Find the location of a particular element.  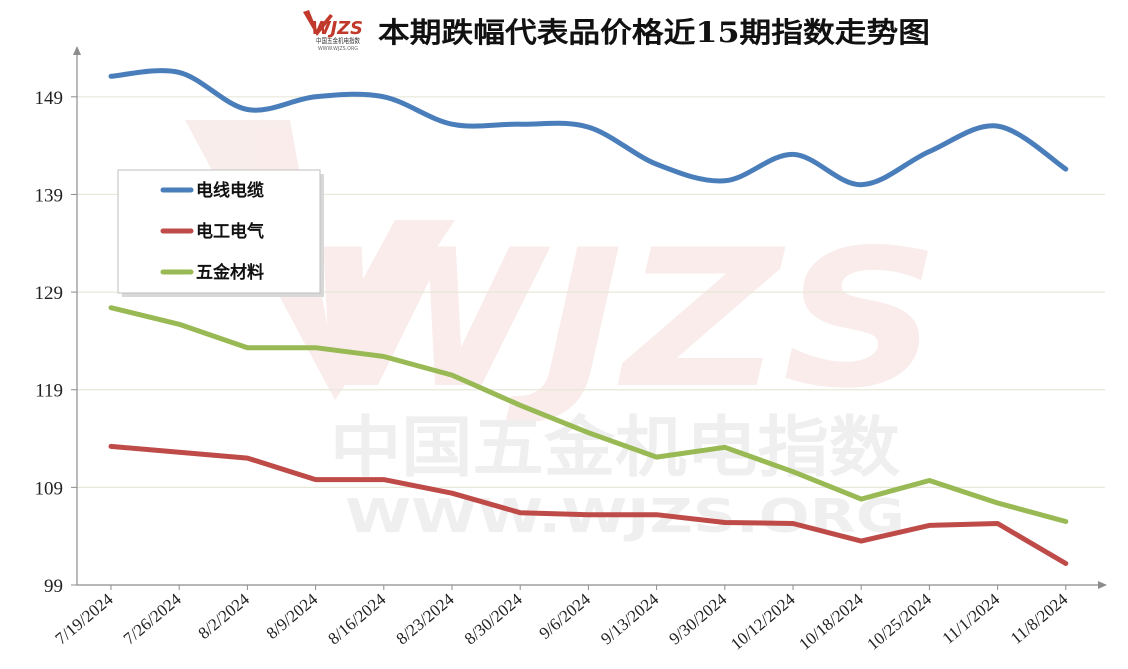

y-tick-label-139: 139 is located at coordinates (49, 195).